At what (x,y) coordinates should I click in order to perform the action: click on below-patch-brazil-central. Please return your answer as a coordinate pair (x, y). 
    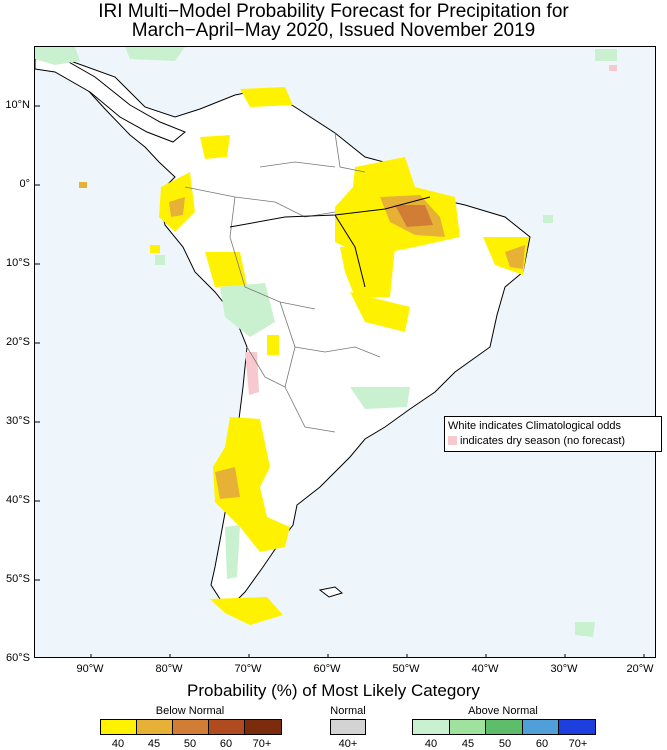
    Looking at the image, I should click on (367, 272).